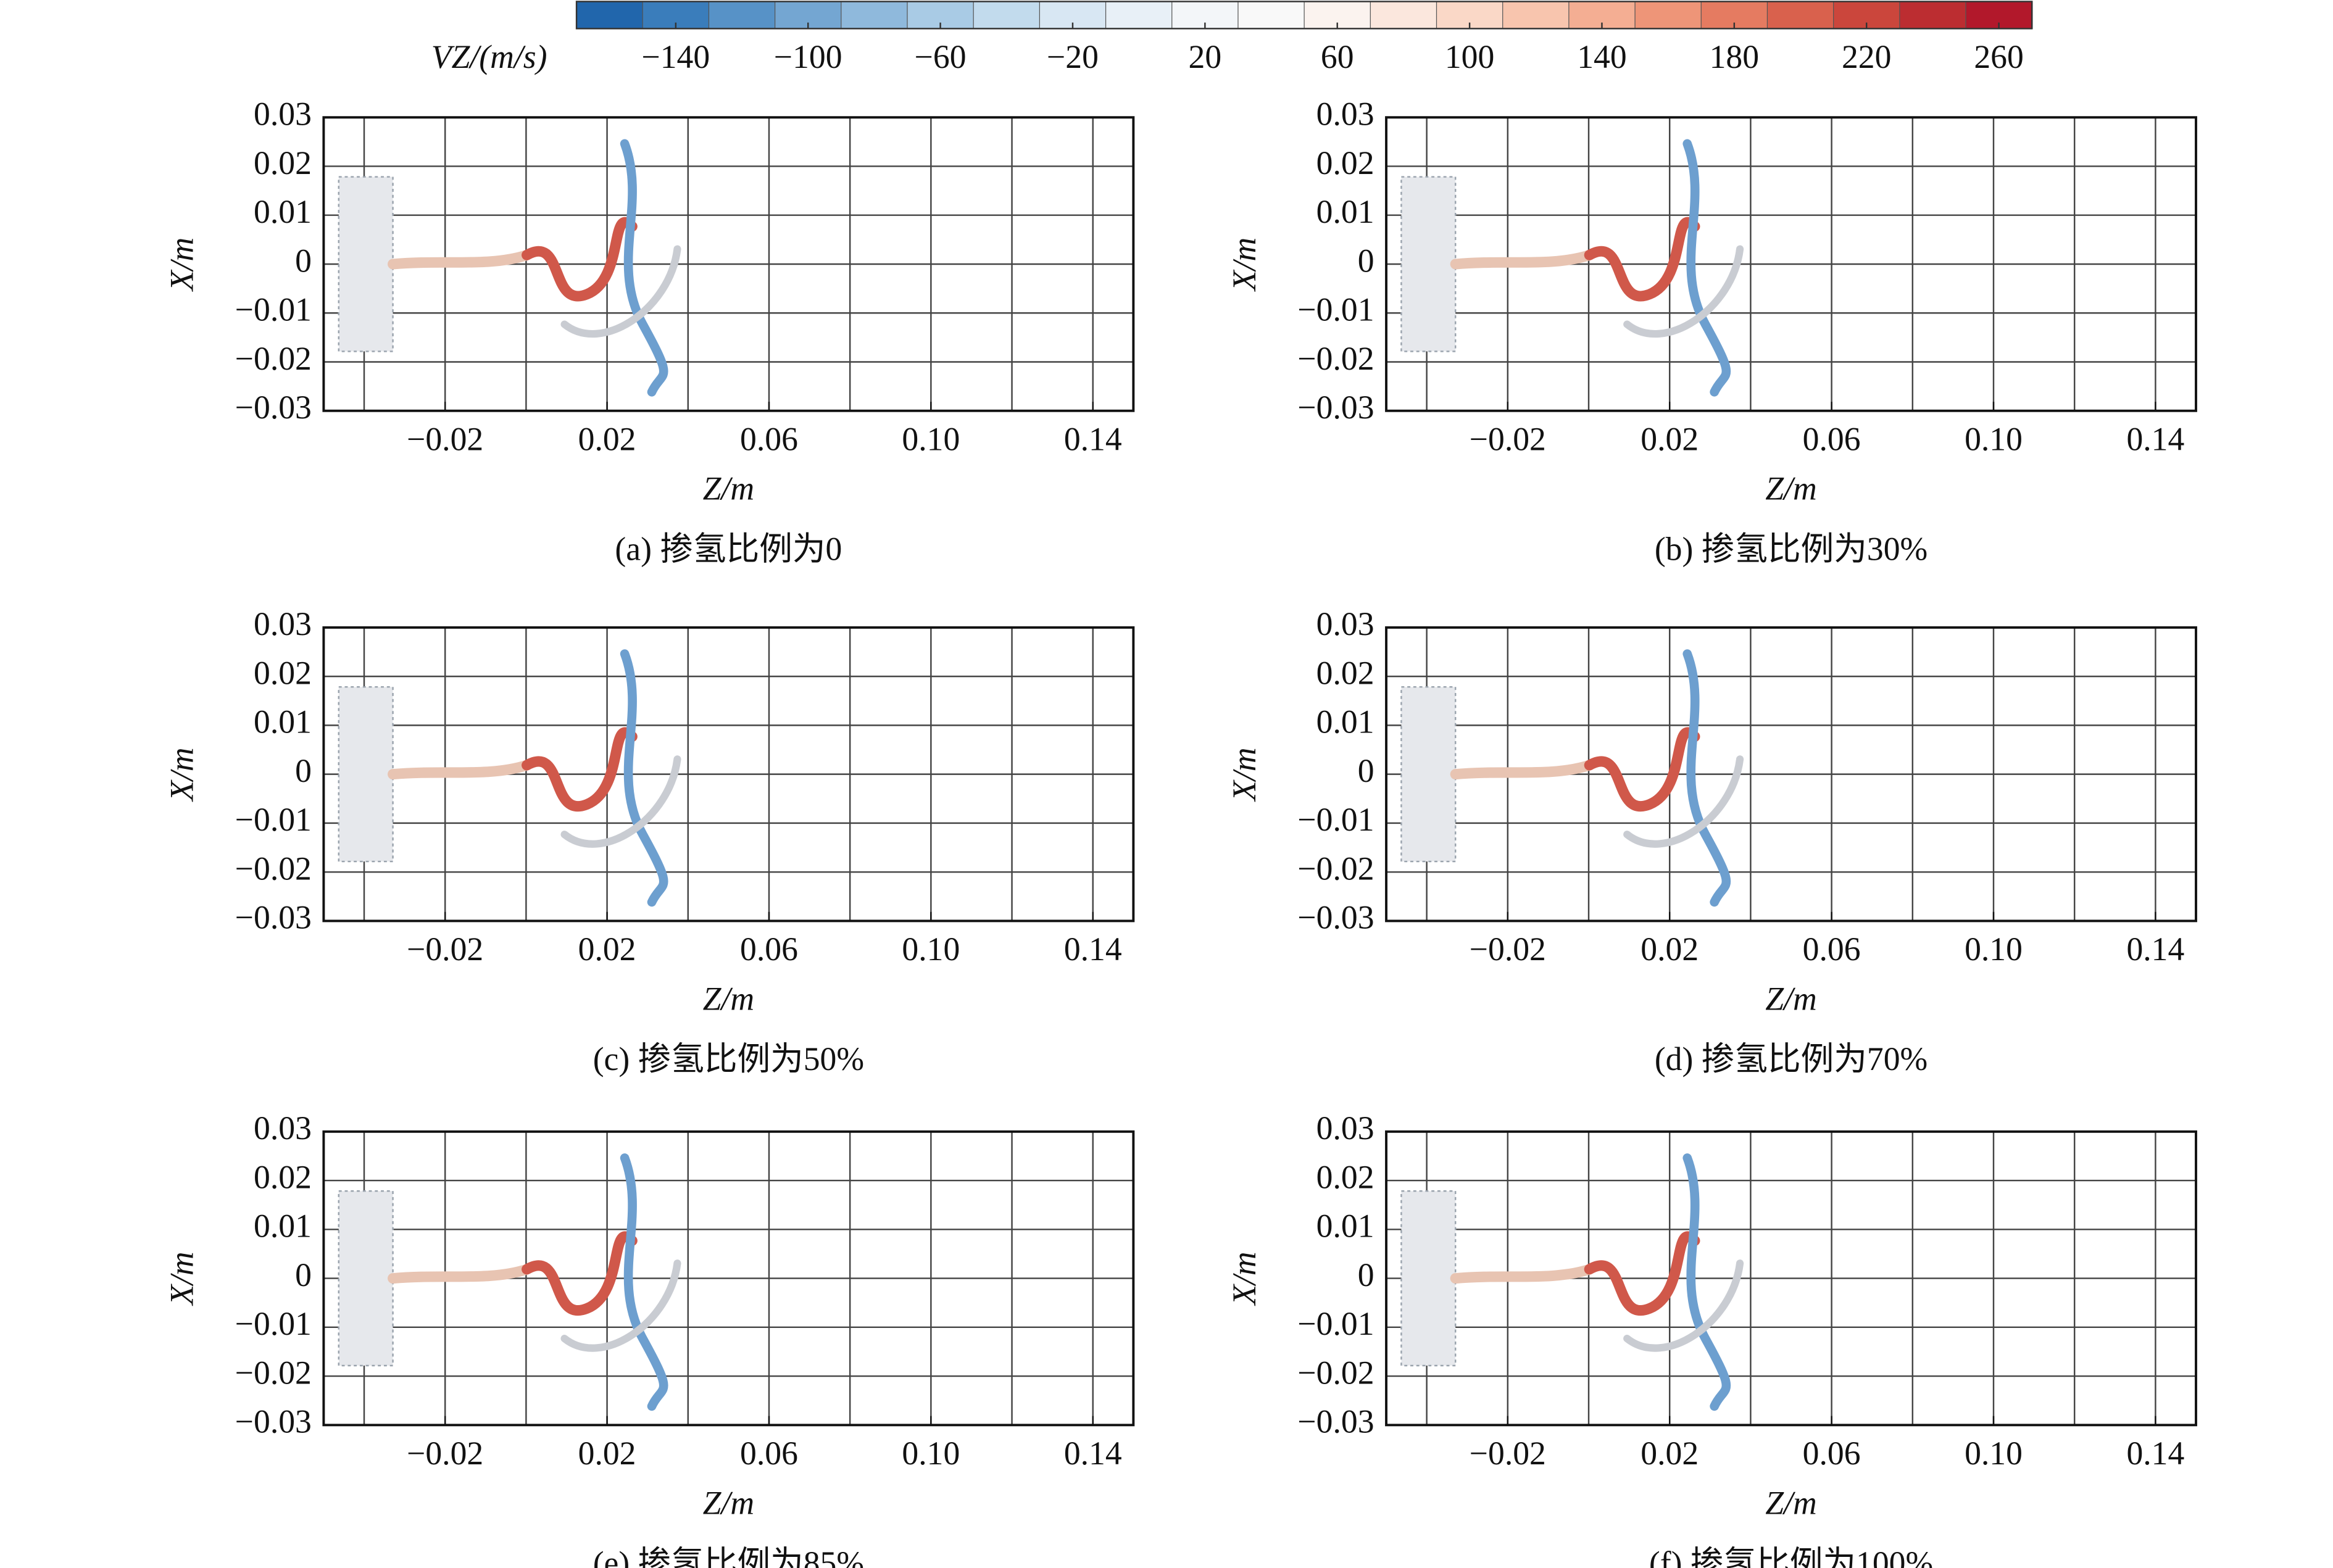 The width and height of the screenshot is (2333, 1568). I want to click on panel-title: (b) 掺氢比例为30%, so click(1791, 548).